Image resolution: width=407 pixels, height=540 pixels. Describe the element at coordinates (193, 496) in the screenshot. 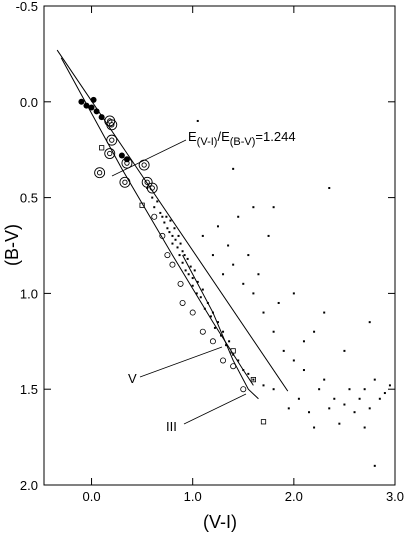

I see `x-tick-label: 1.0` at that location.